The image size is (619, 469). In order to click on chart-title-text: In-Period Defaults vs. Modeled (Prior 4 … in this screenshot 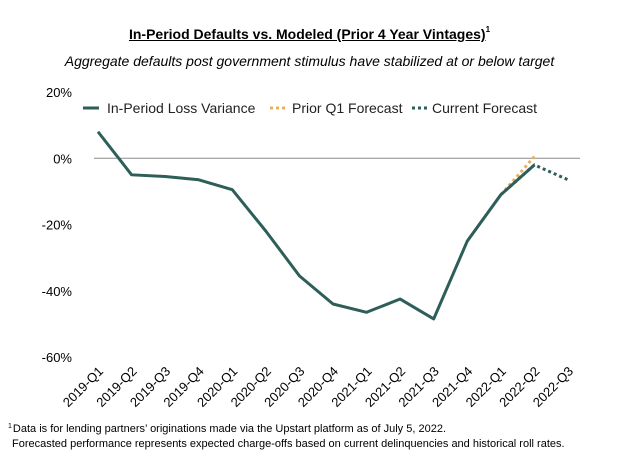, I will do `click(307, 34)`.